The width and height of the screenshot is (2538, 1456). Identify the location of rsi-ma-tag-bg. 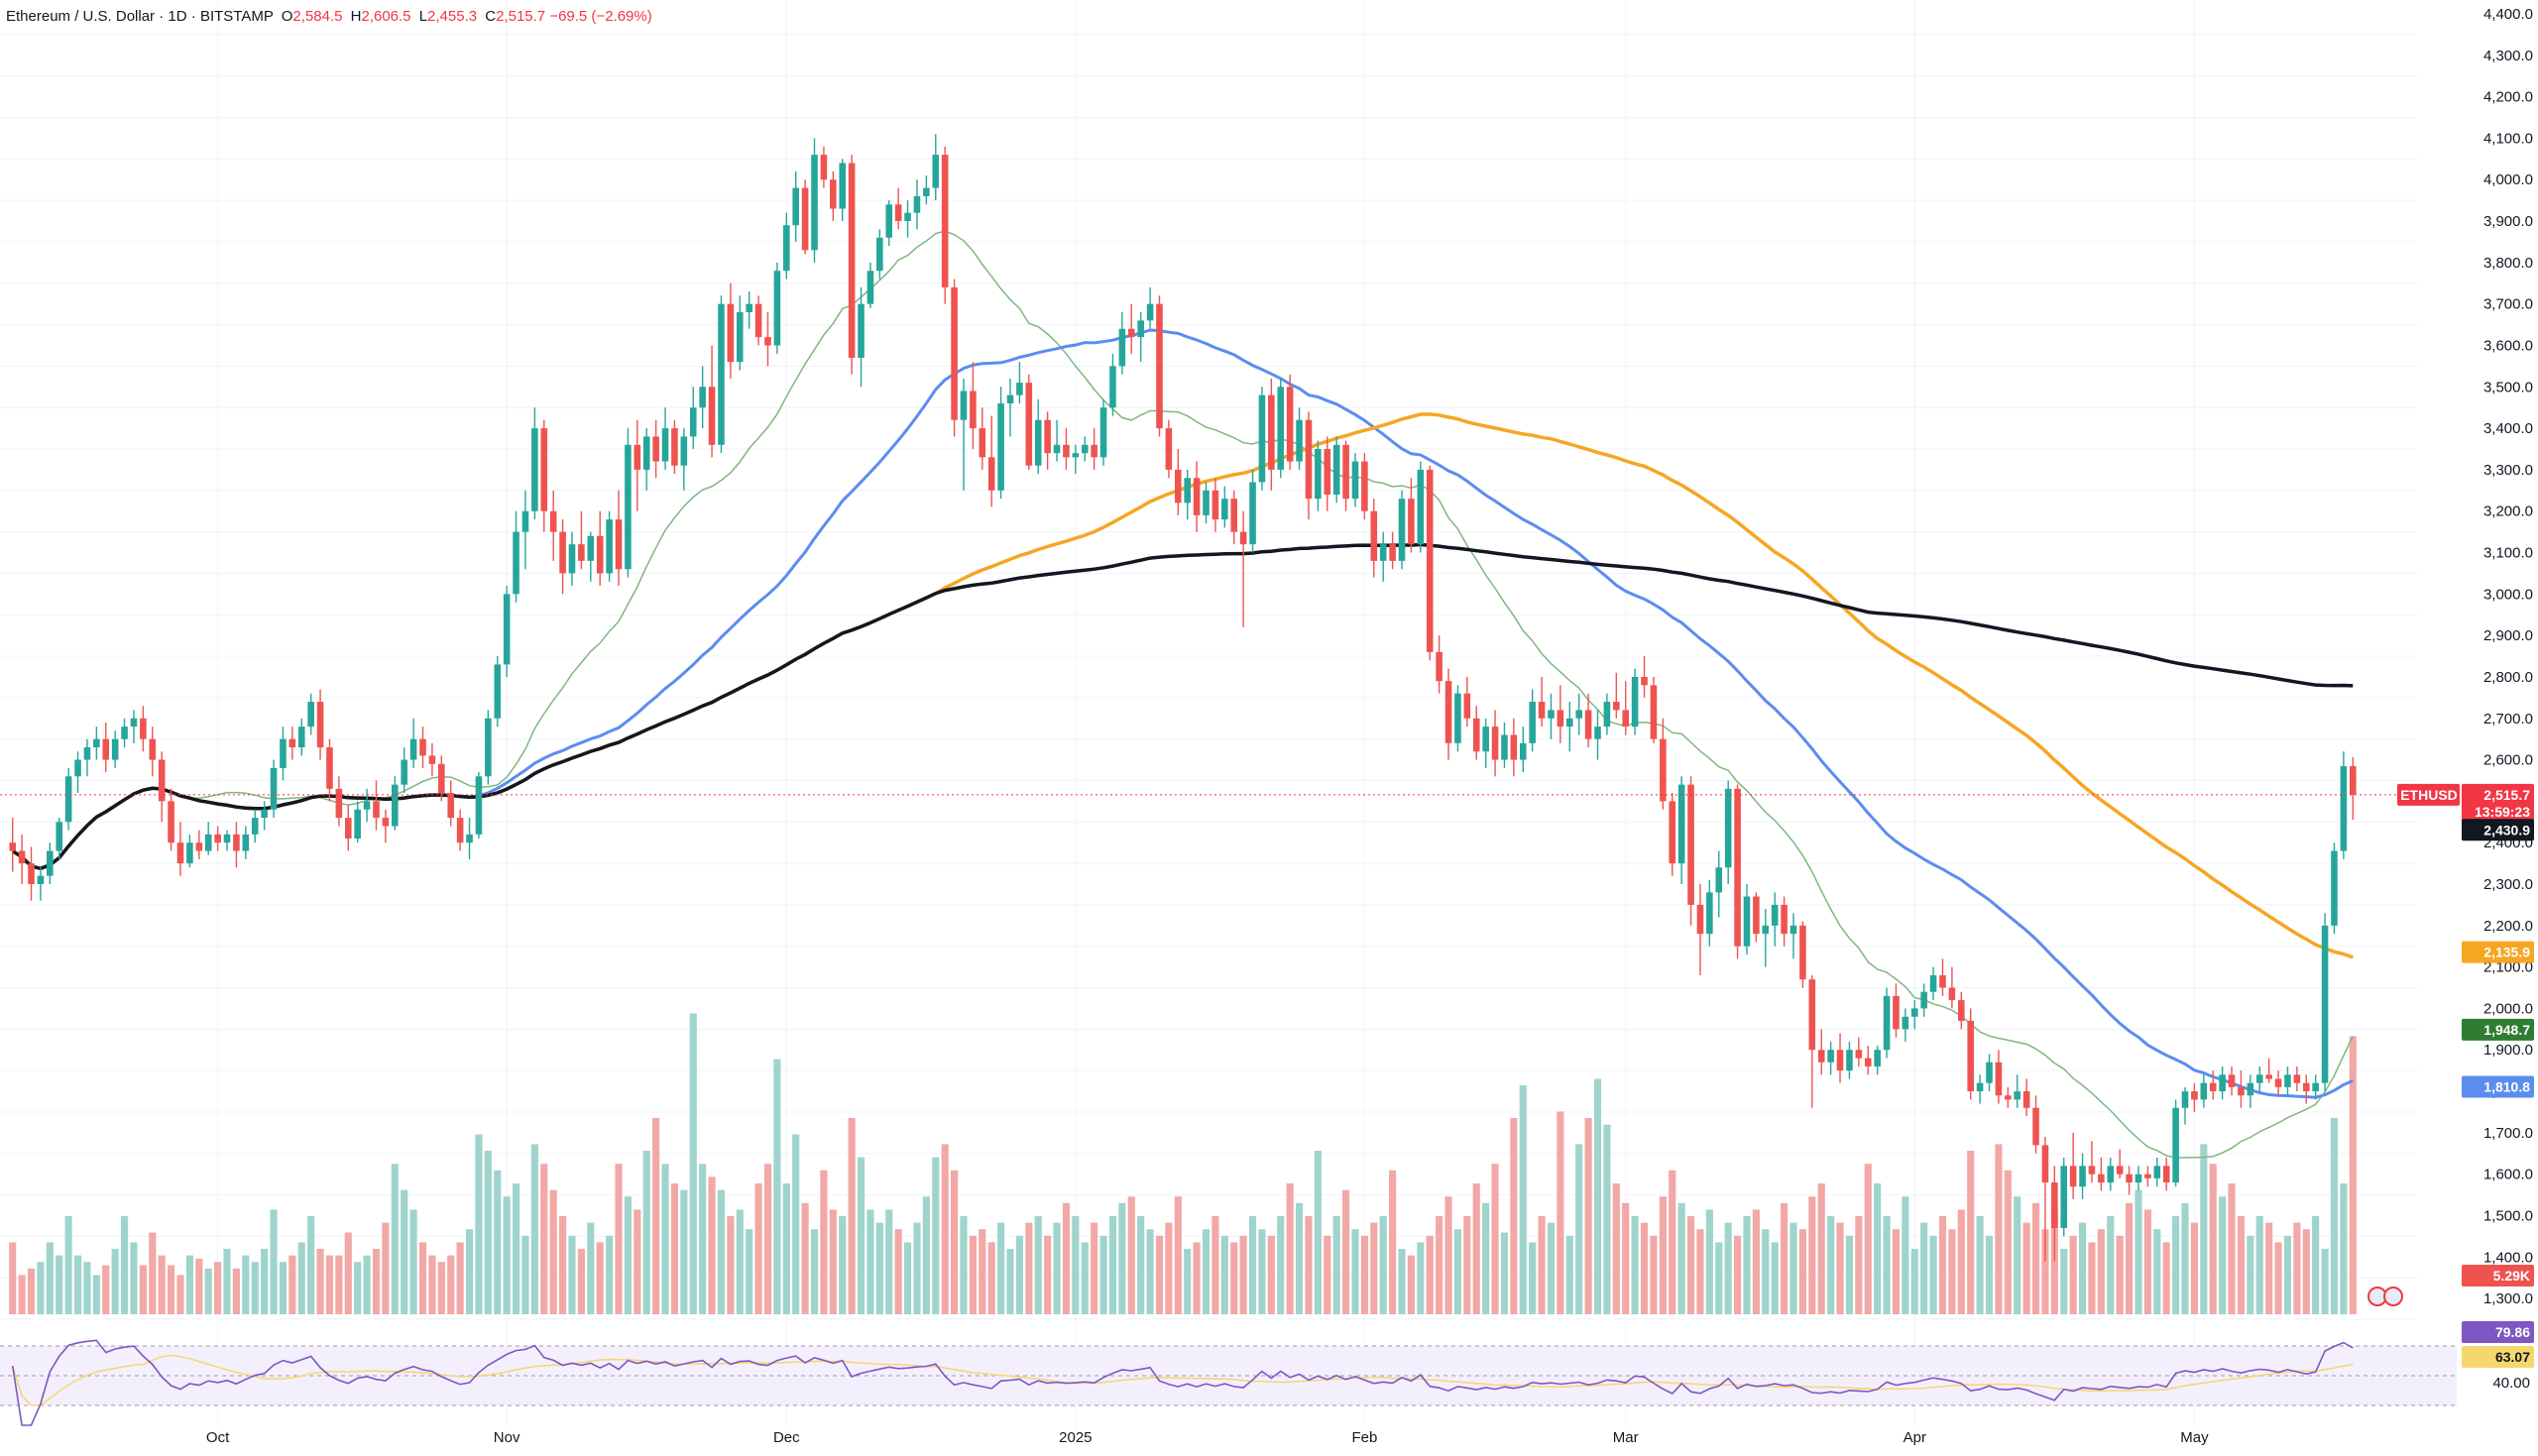
(2498, 1357).